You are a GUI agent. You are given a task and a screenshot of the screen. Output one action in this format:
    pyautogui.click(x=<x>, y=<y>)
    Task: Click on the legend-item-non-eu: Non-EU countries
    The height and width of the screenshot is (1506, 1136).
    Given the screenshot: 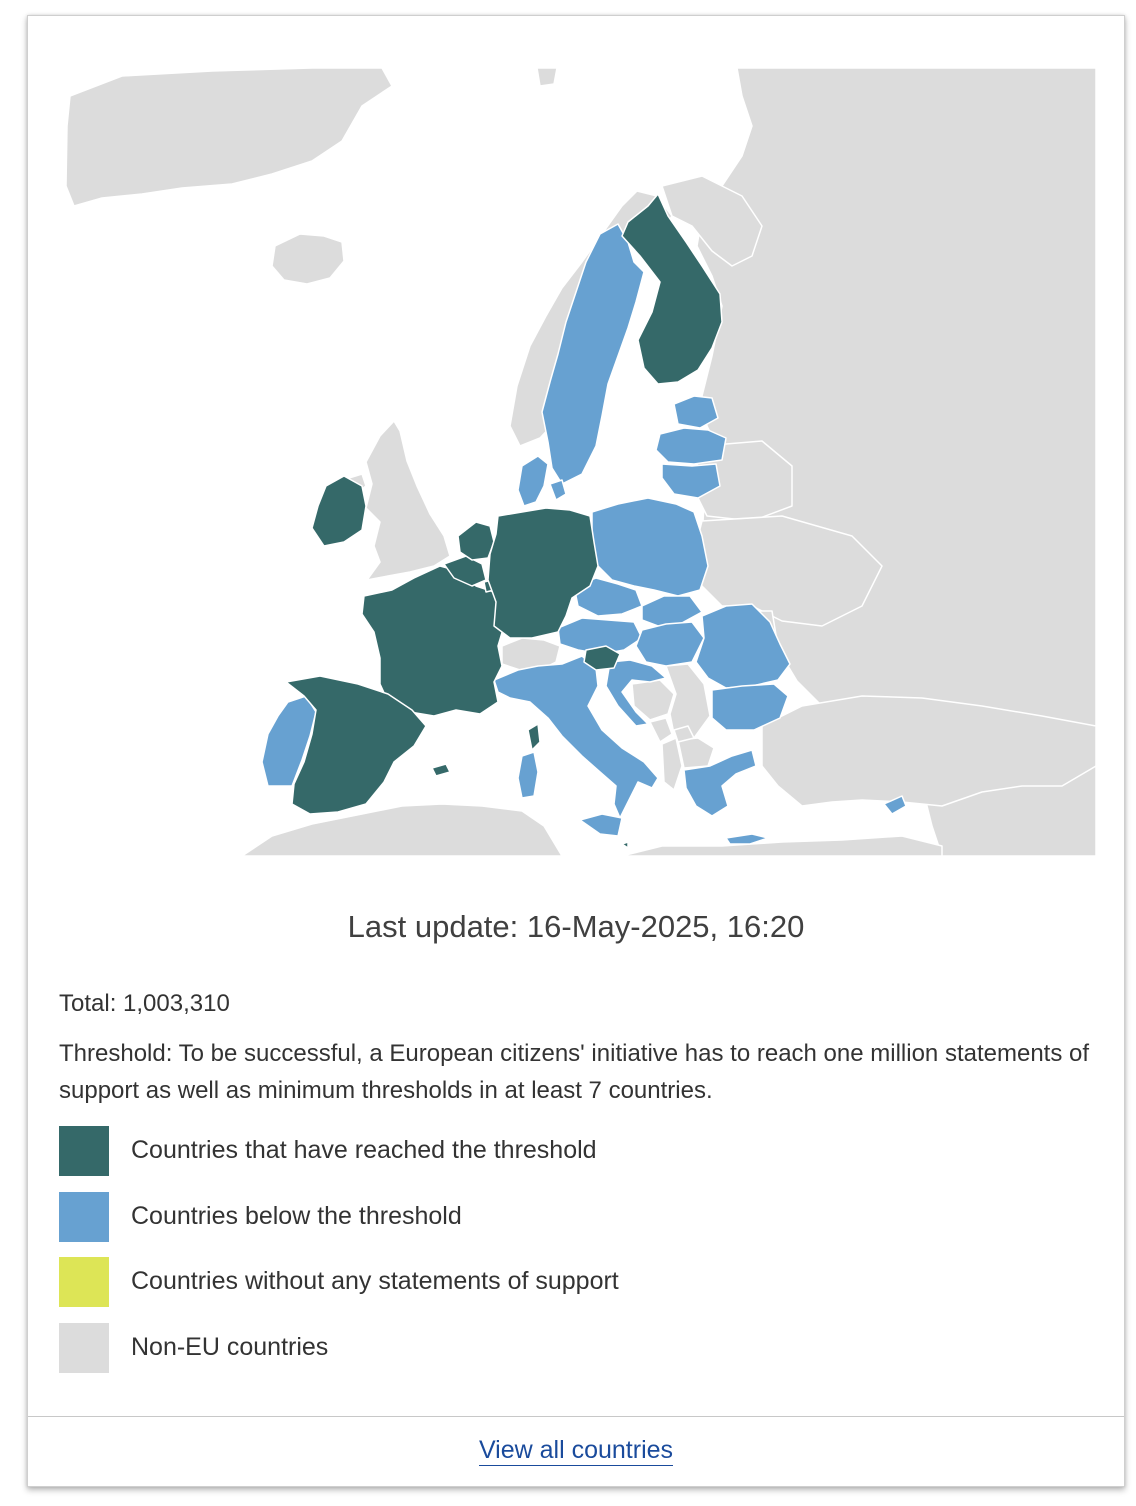 What is the action you would take?
    pyautogui.click(x=459, y=1348)
    